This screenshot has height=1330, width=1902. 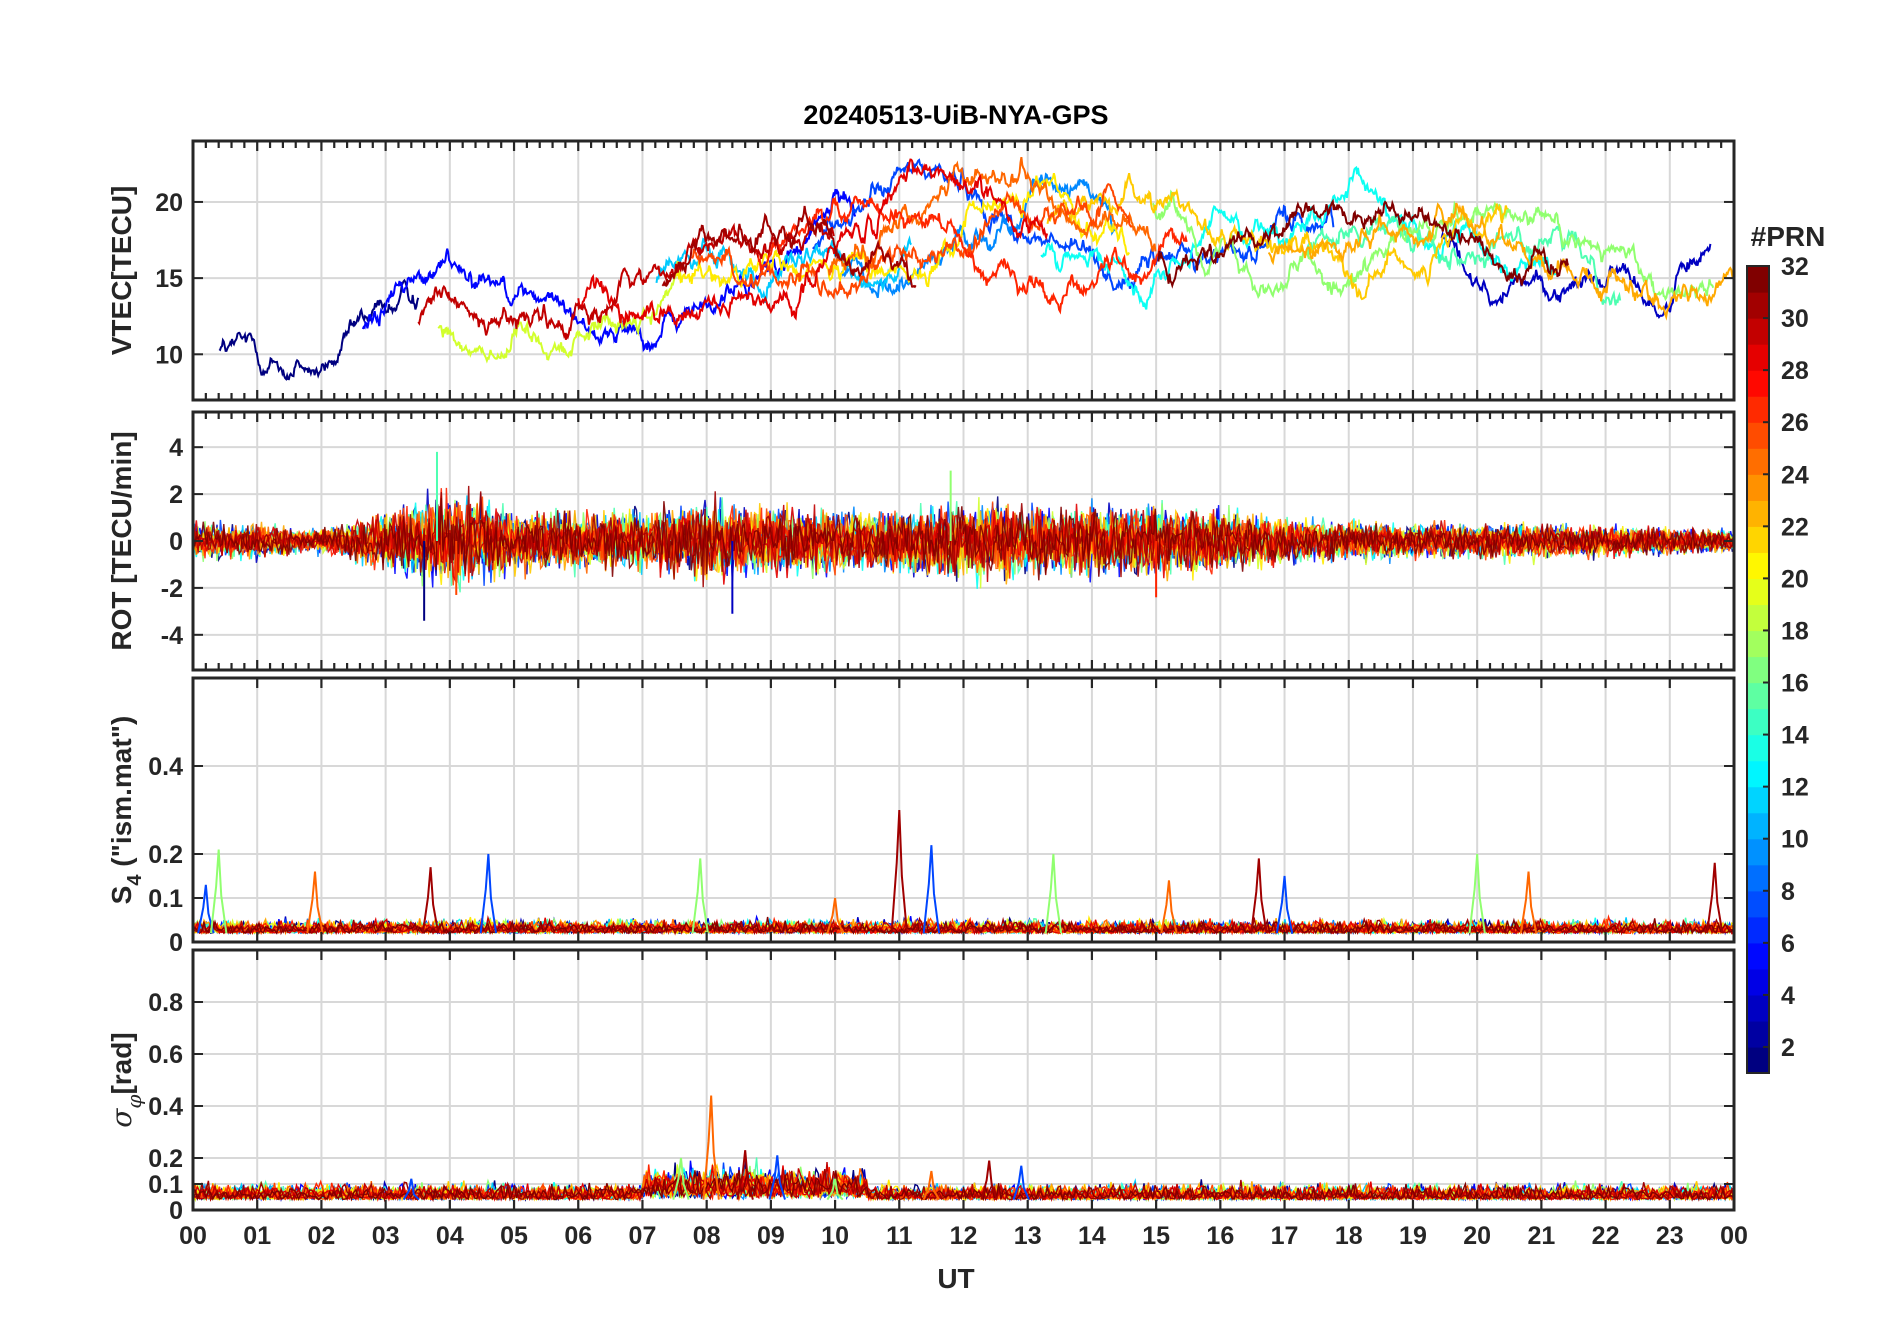 I want to click on x-tick-label: 06, so click(x=578, y=1236).